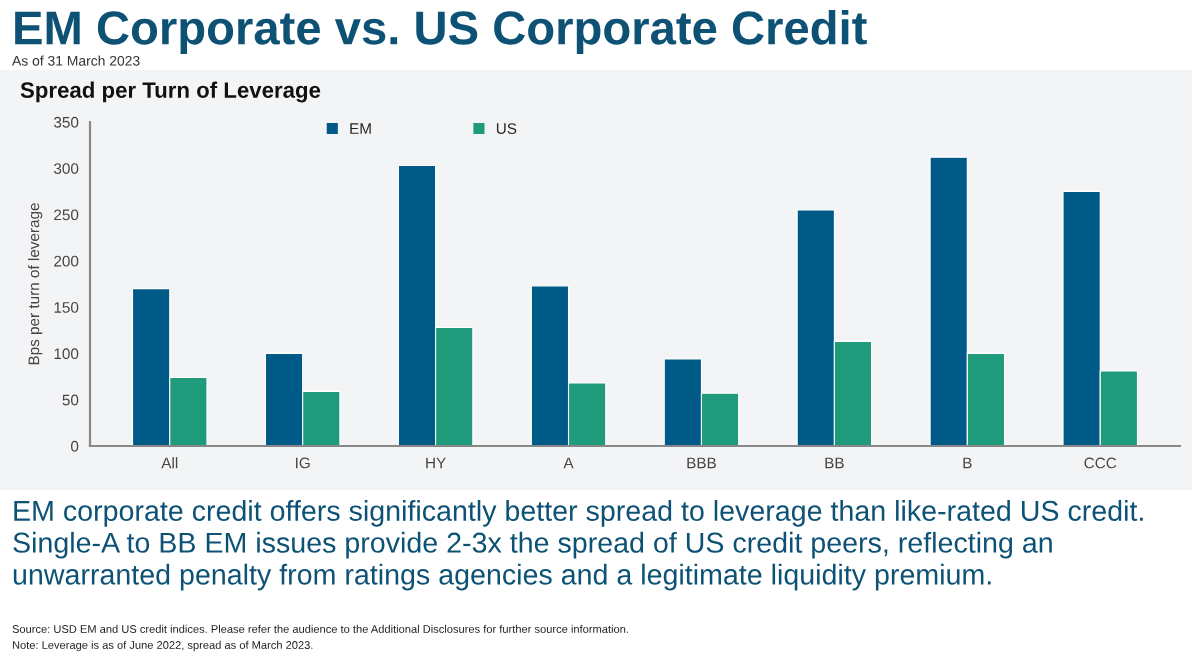 The width and height of the screenshot is (1192, 662). What do you see at coordinates (578, 545) in the screenshot?
I see `text: EM corporate credit offers significantly better spread to leverage than like-rated US credit. Single-A to BB EM issues provide 2-3x the spread of US credit peers, reflecting an unwarranted penalty from ratings agencies and a legitimate liquidity premium.` at bounding box center [578, 545].